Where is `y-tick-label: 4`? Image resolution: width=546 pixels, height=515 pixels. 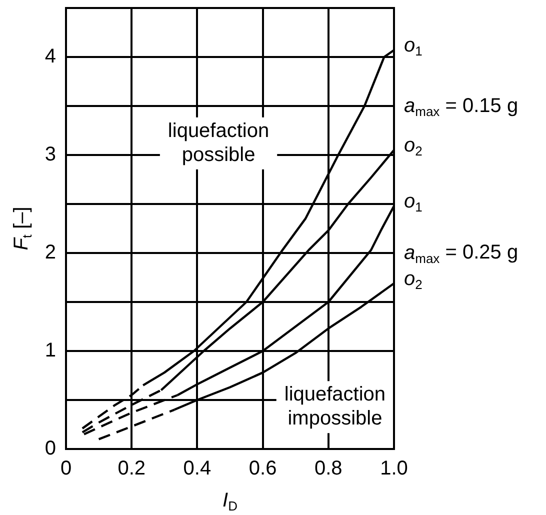 y-tick-label: 4 is located at coordinates (50, 57).